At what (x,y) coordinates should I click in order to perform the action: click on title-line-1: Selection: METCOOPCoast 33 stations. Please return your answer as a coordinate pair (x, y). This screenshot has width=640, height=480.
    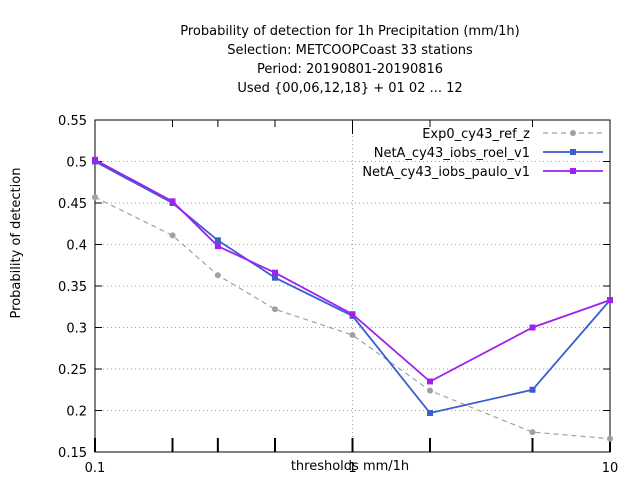
    Looking at the image, I should click on (350, 50).